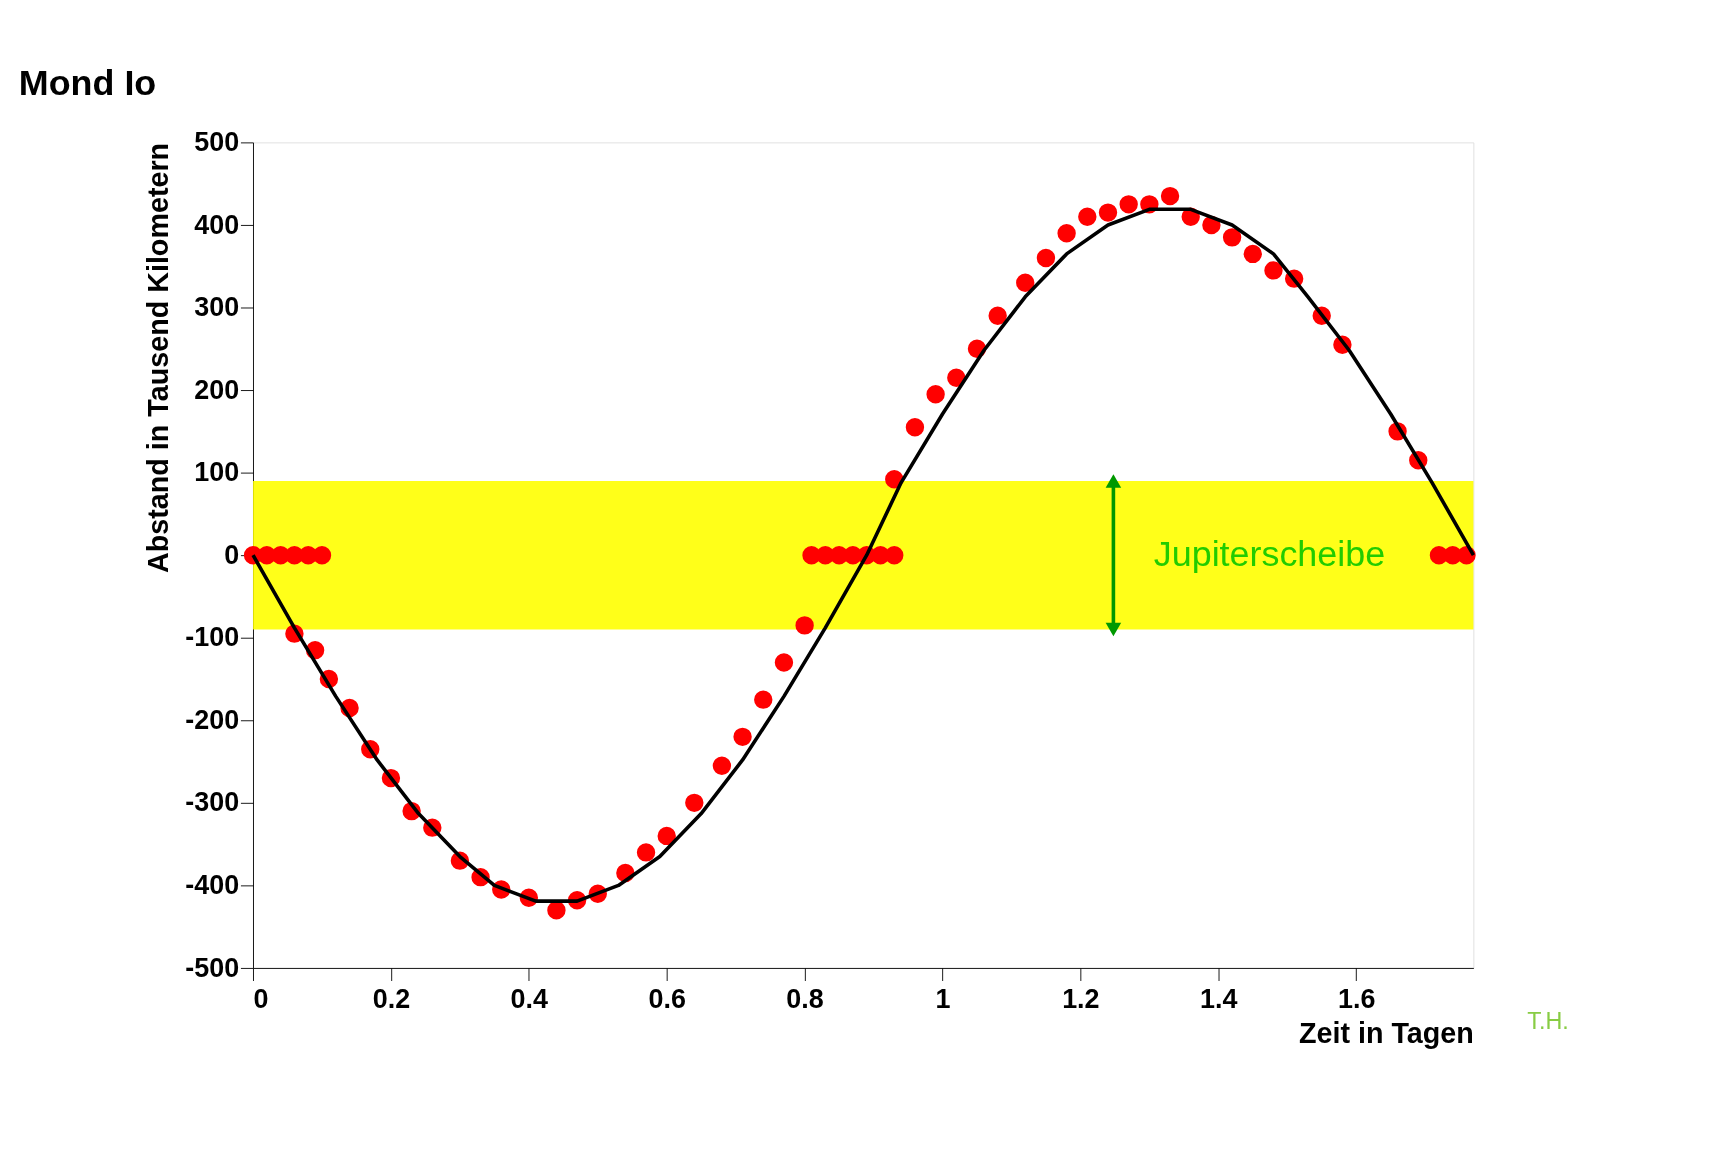  I want to click on y-tick-label: 500, so click(217, 141).